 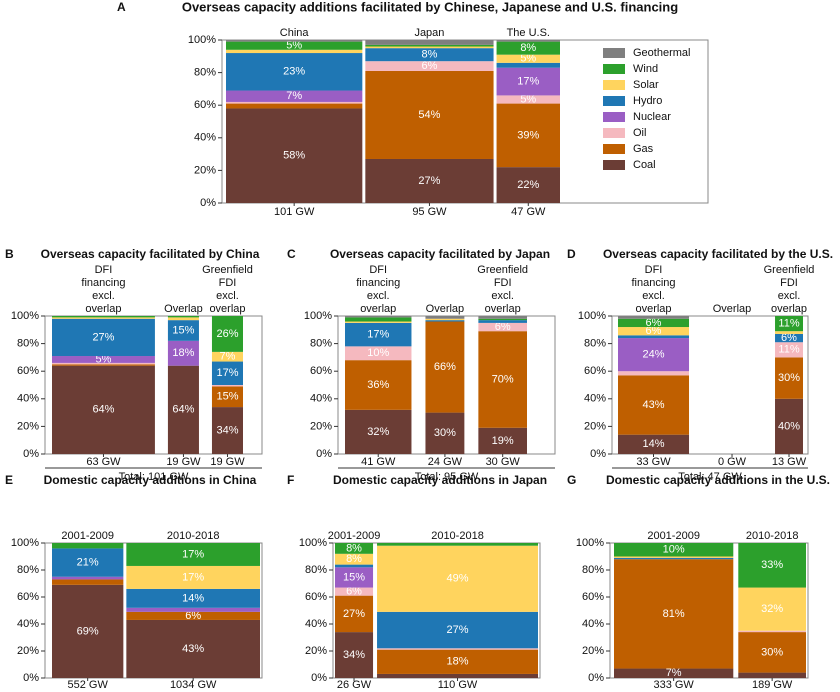 What do you see at coordinates (528, 135) in the screenshot?
I see `data-label: 39%` at bounding box center [528, 135].